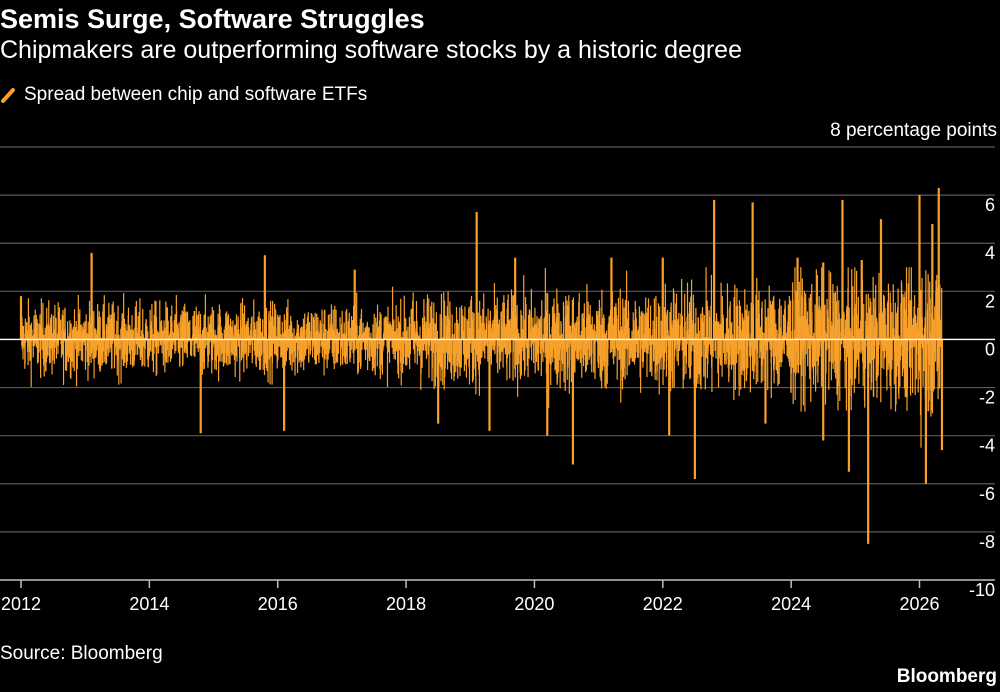  I want to click on y-tick-label: 0, so click(990, 349).